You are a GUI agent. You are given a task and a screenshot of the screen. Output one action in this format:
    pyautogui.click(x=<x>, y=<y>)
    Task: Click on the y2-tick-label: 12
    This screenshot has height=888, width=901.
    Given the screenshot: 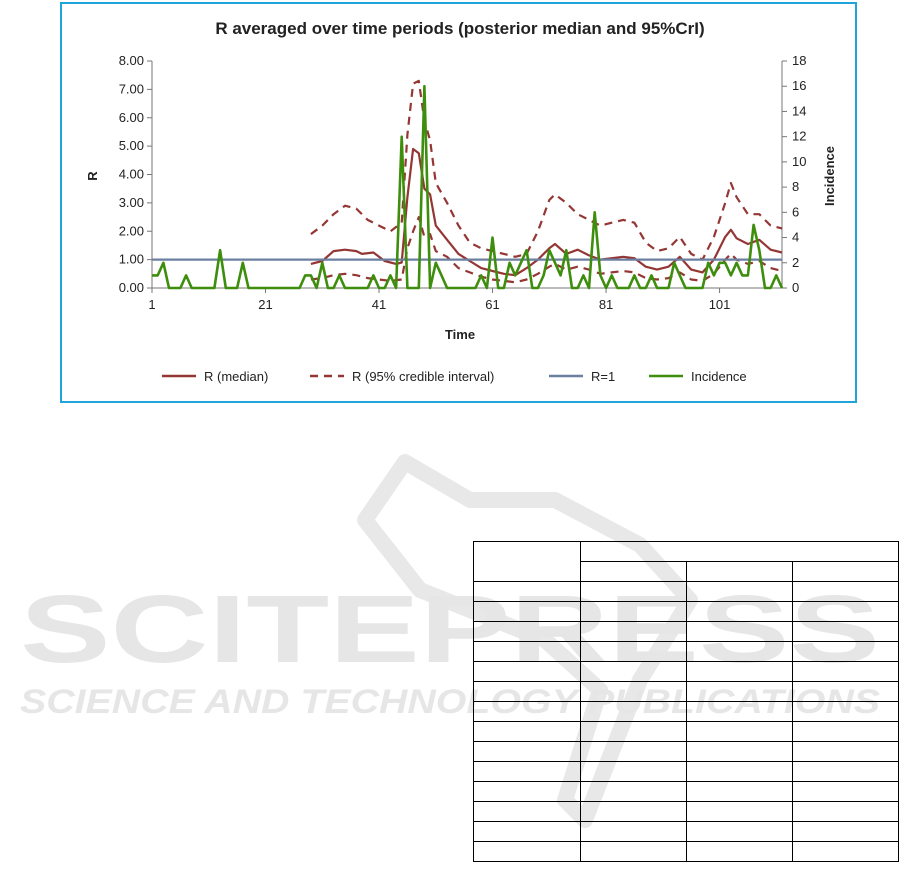 What is the action you would take?
    pyautogui.click(x=799, y=136)
    